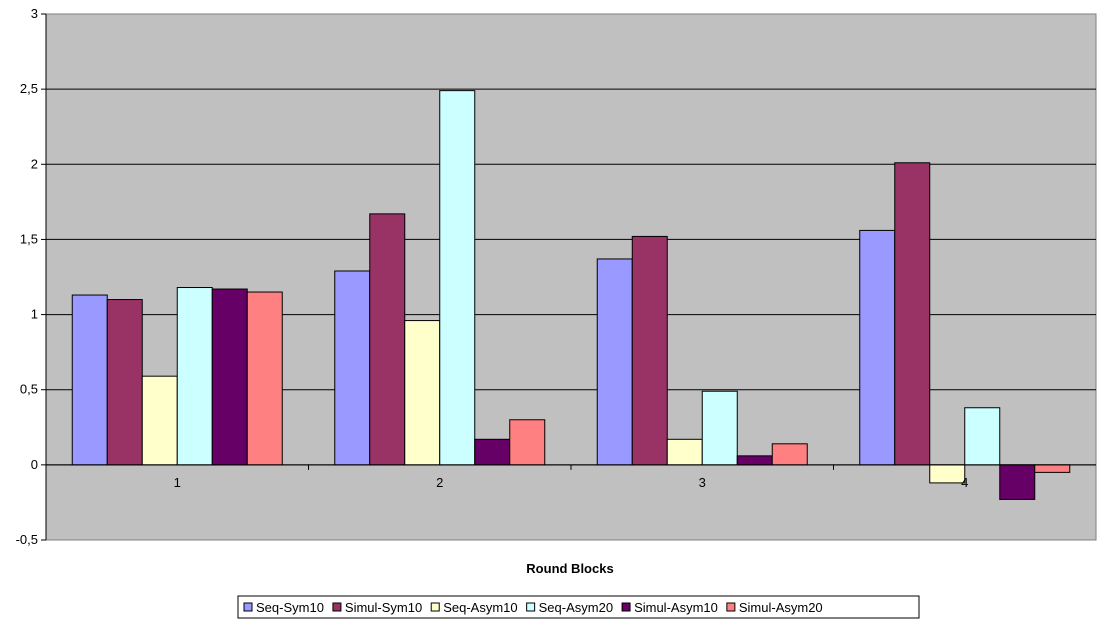 The image size is (1098, 619). Describe the element at coordinates (34, 13) in the screenshot. I see `y-tick-label: 3` at that location.